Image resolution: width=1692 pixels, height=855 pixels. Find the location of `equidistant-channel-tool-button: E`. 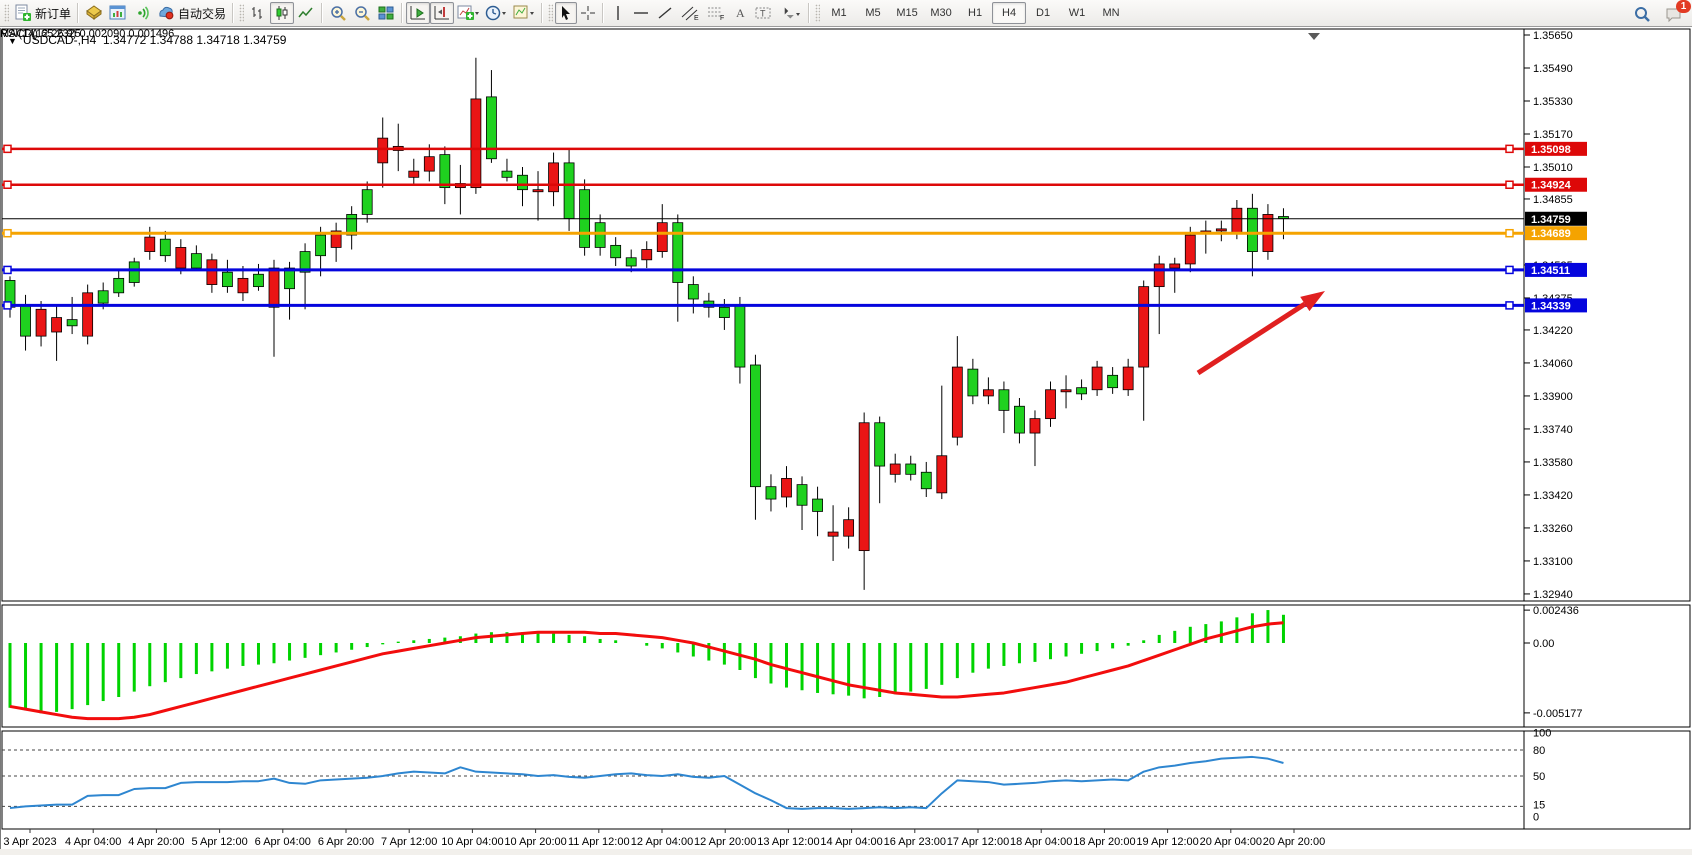

equidistant-channel-tool-button: E is located at coordinates (690, 13).